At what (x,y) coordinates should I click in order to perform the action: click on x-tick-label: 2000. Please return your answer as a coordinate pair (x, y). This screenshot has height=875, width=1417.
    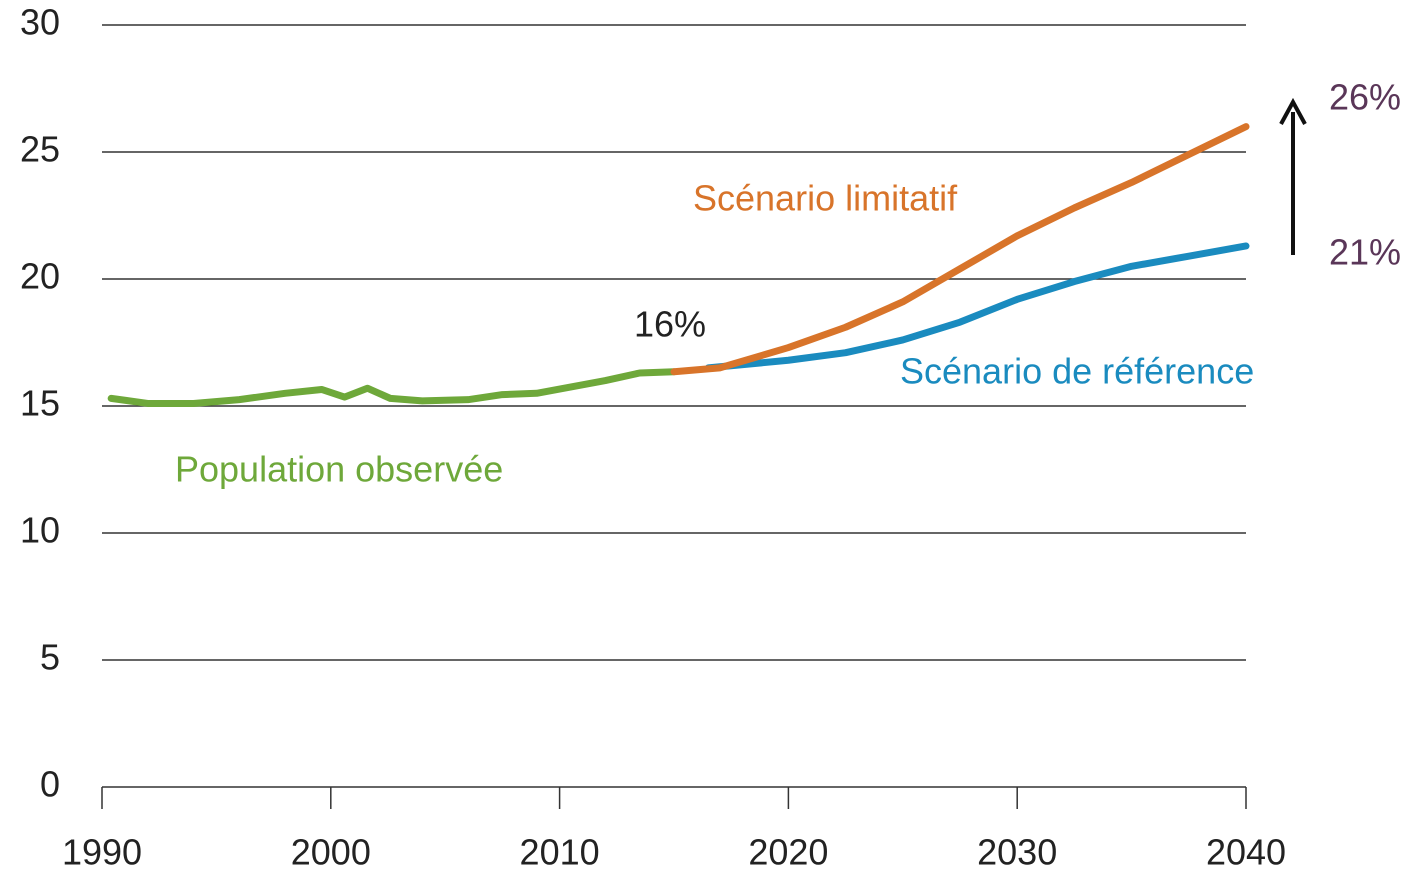
    Looking at the image, I should click on (331, 852).